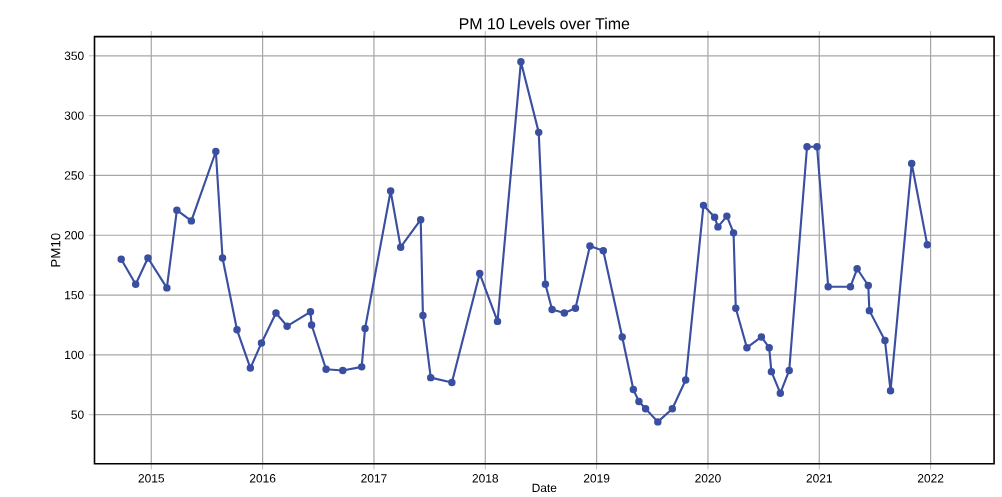 The width and height of the screenshot is (1002, 497). What do you see at coordinates (74, 175) in the screenshot?
I see `y-tick-label: 250` at bounding box center [74, 175].